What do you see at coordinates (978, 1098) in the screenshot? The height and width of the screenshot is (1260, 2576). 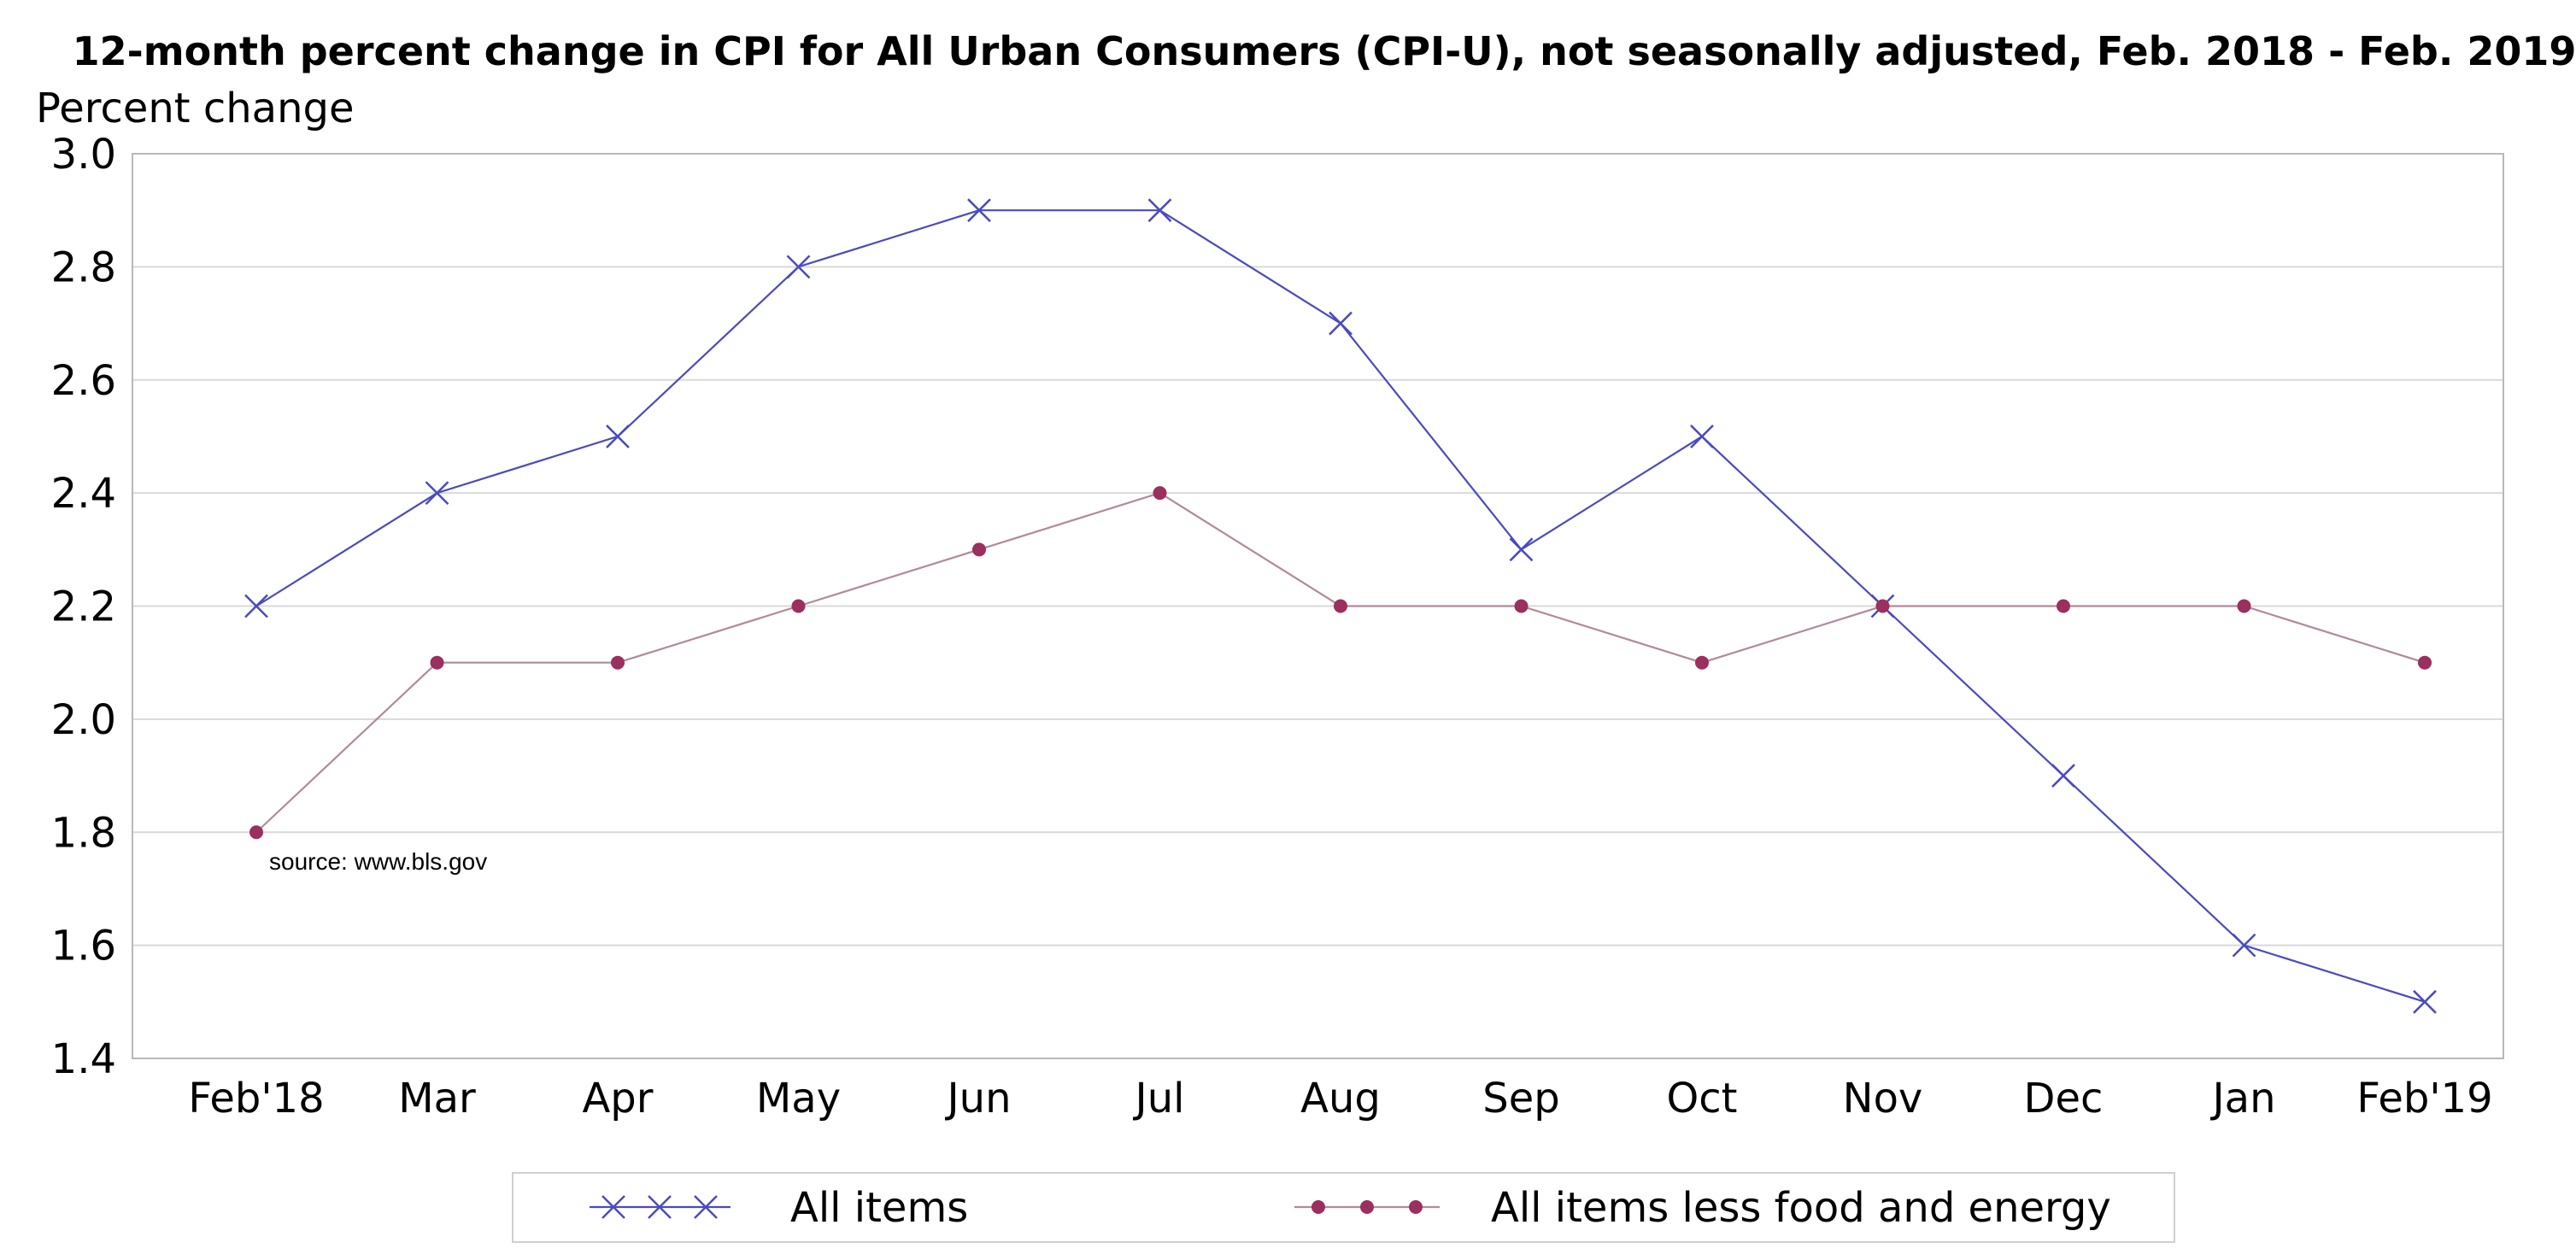 I see `x-tick-label: Jun` at bounding box center [978, 1098].